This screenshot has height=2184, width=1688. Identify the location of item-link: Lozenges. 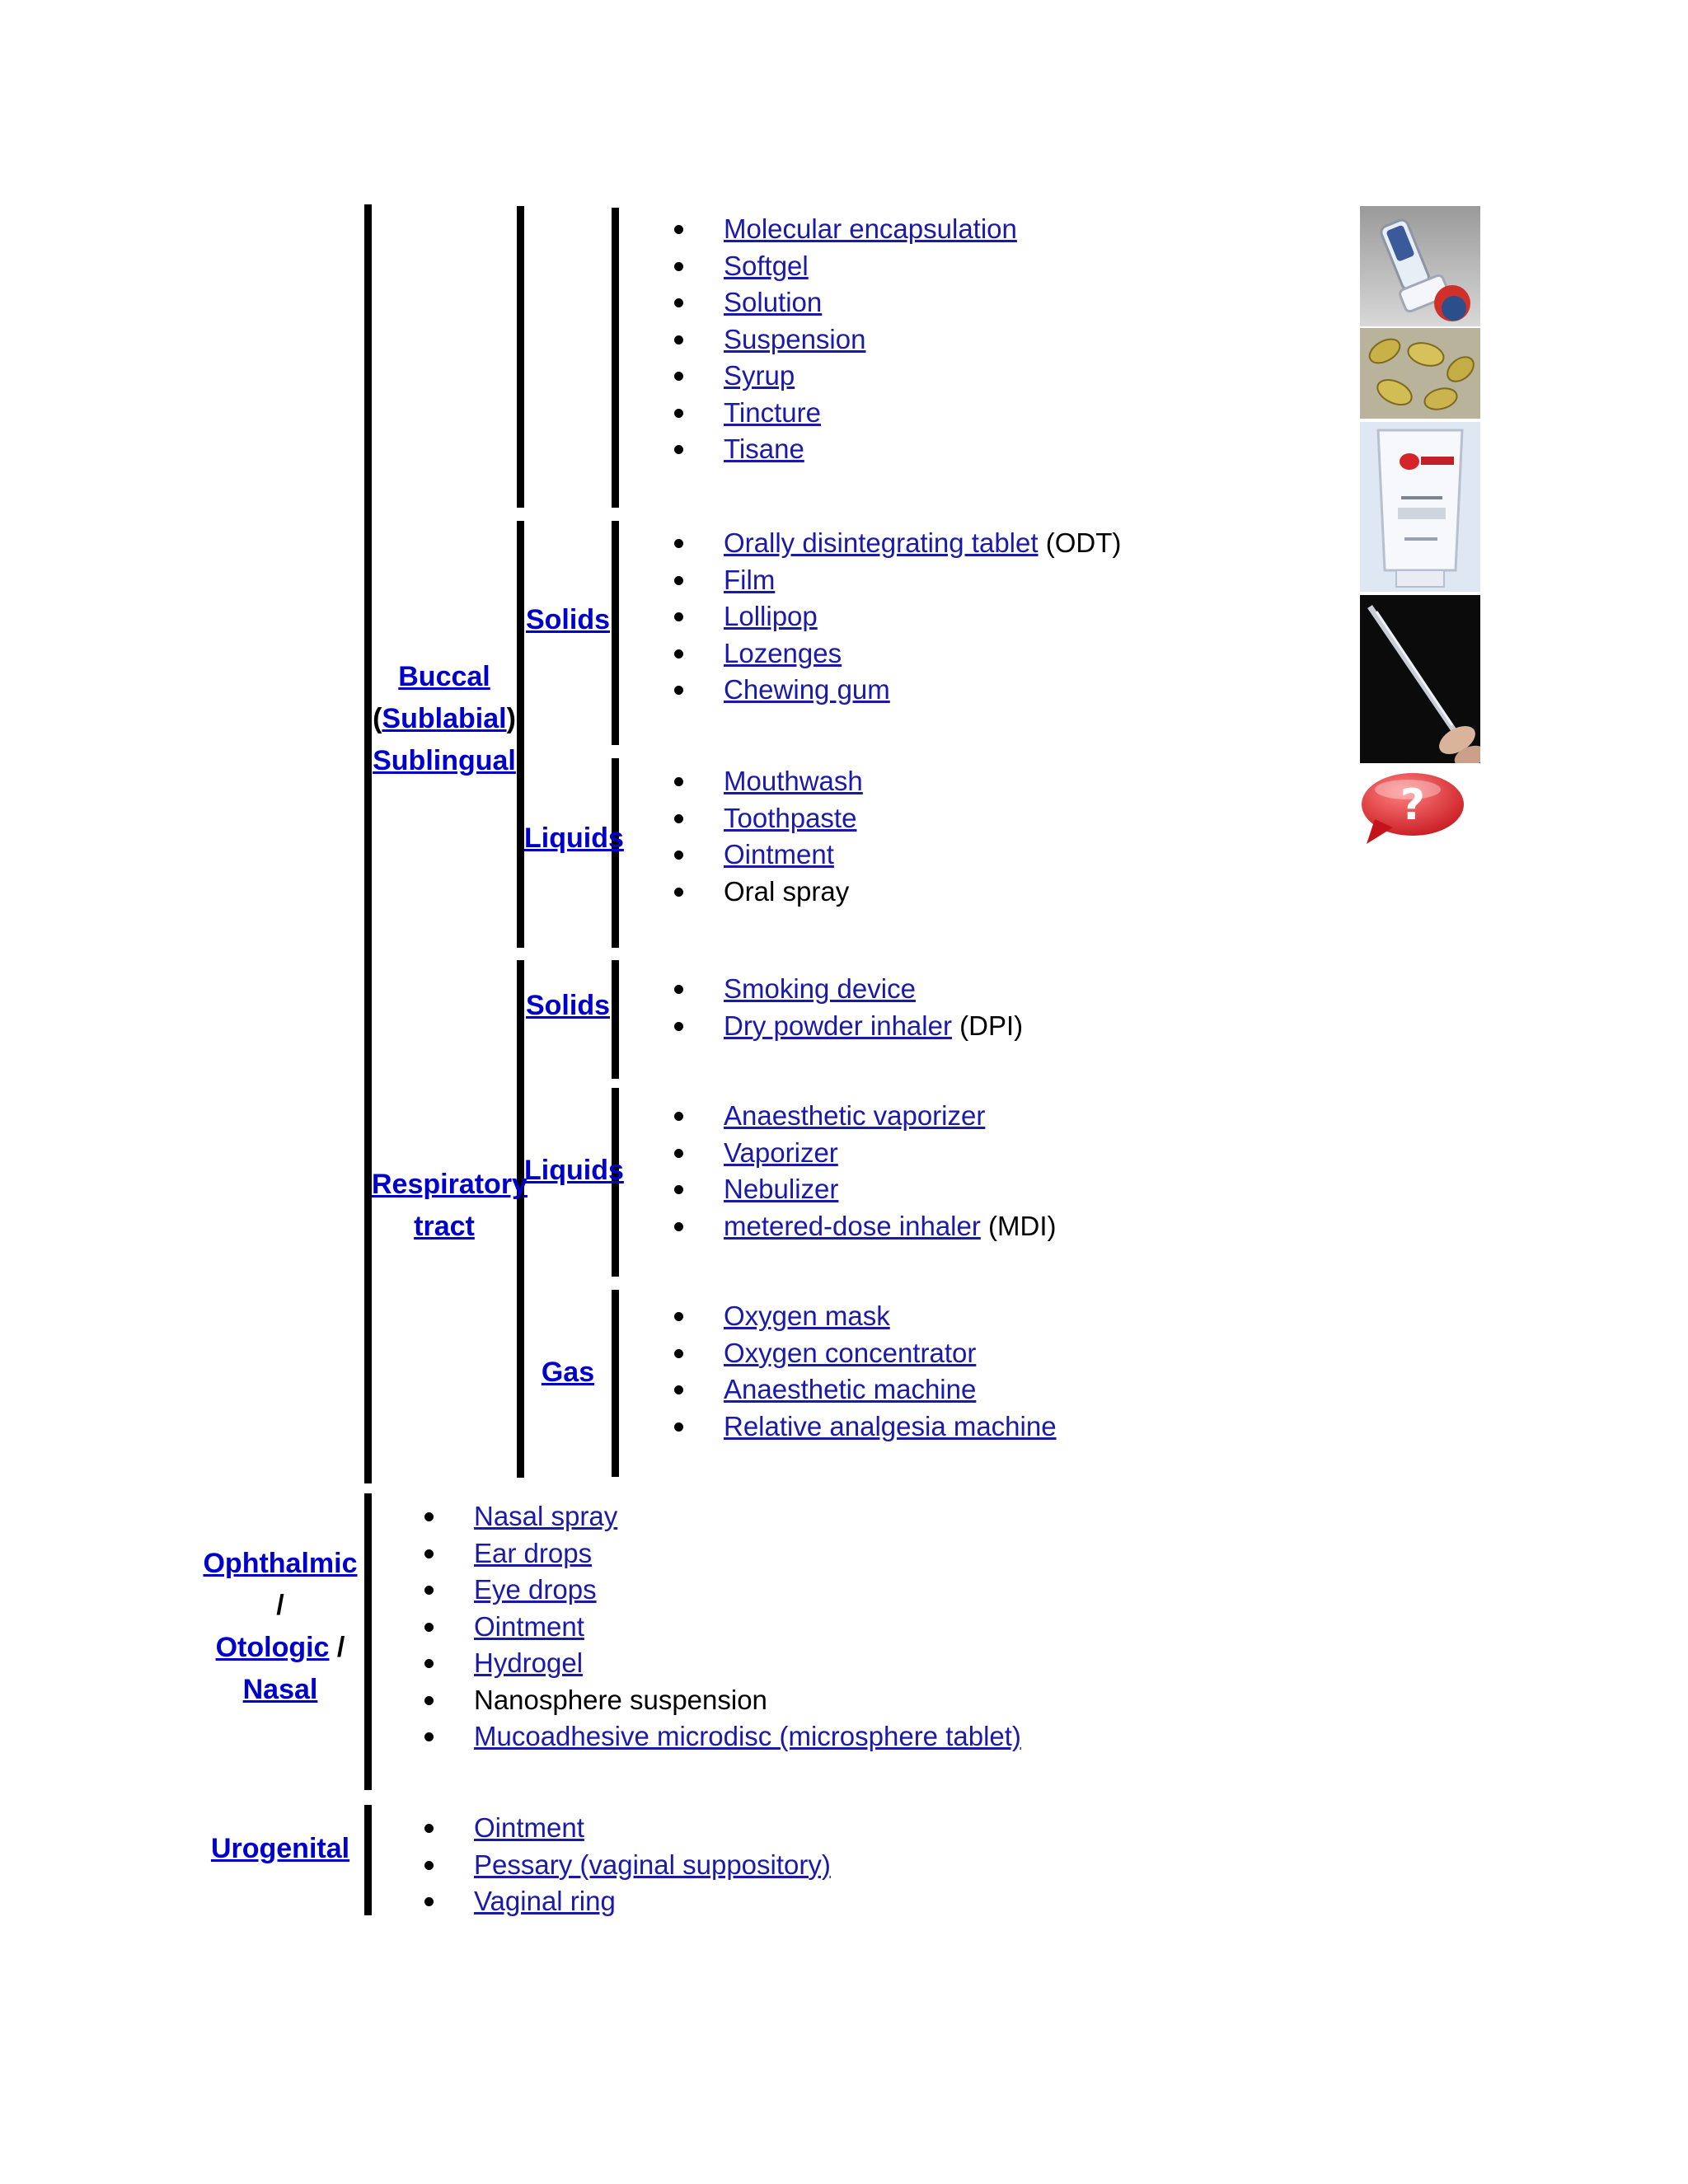
(783, 652).